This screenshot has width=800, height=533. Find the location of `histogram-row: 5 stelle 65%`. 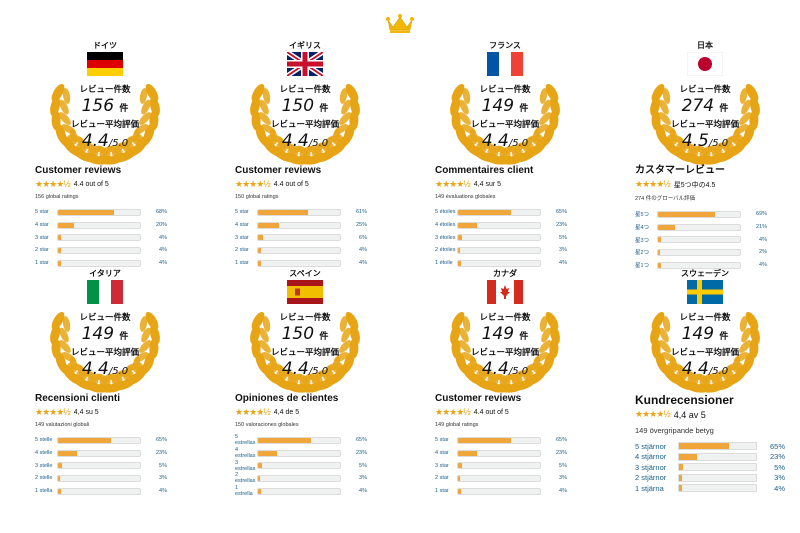

histogram-row: 5 stelle 65% is located at coordinates (110, 440).